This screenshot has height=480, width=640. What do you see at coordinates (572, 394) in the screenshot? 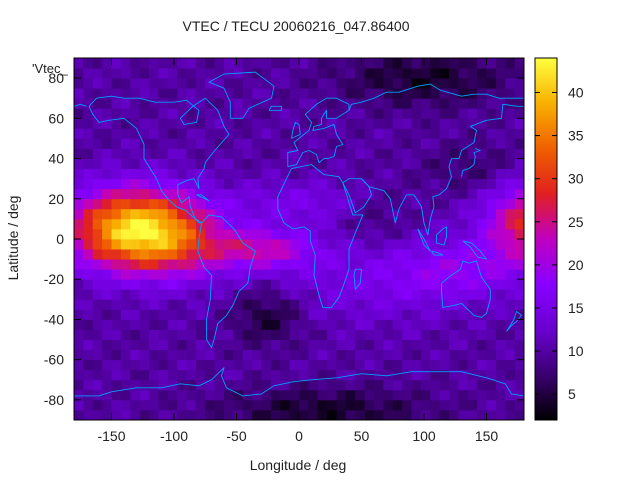
I see `colorbar-tick-label: 5` at bounding box center [572, 394].